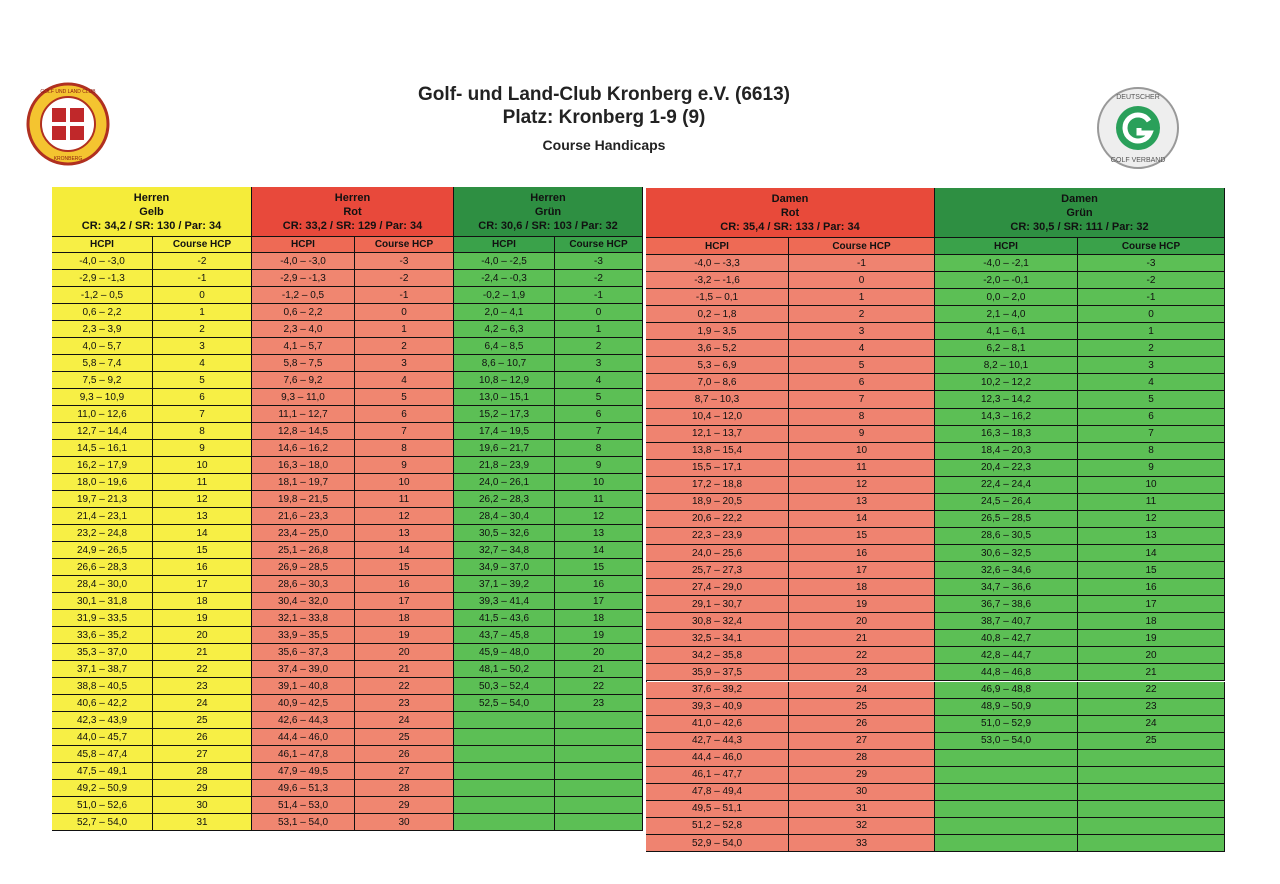 This screenshot has width=1280, height=884. Describe the element at coordinates (102, 669) in the screenshot. I see `hcpi-range: 37,1 – 38,7` at that location.